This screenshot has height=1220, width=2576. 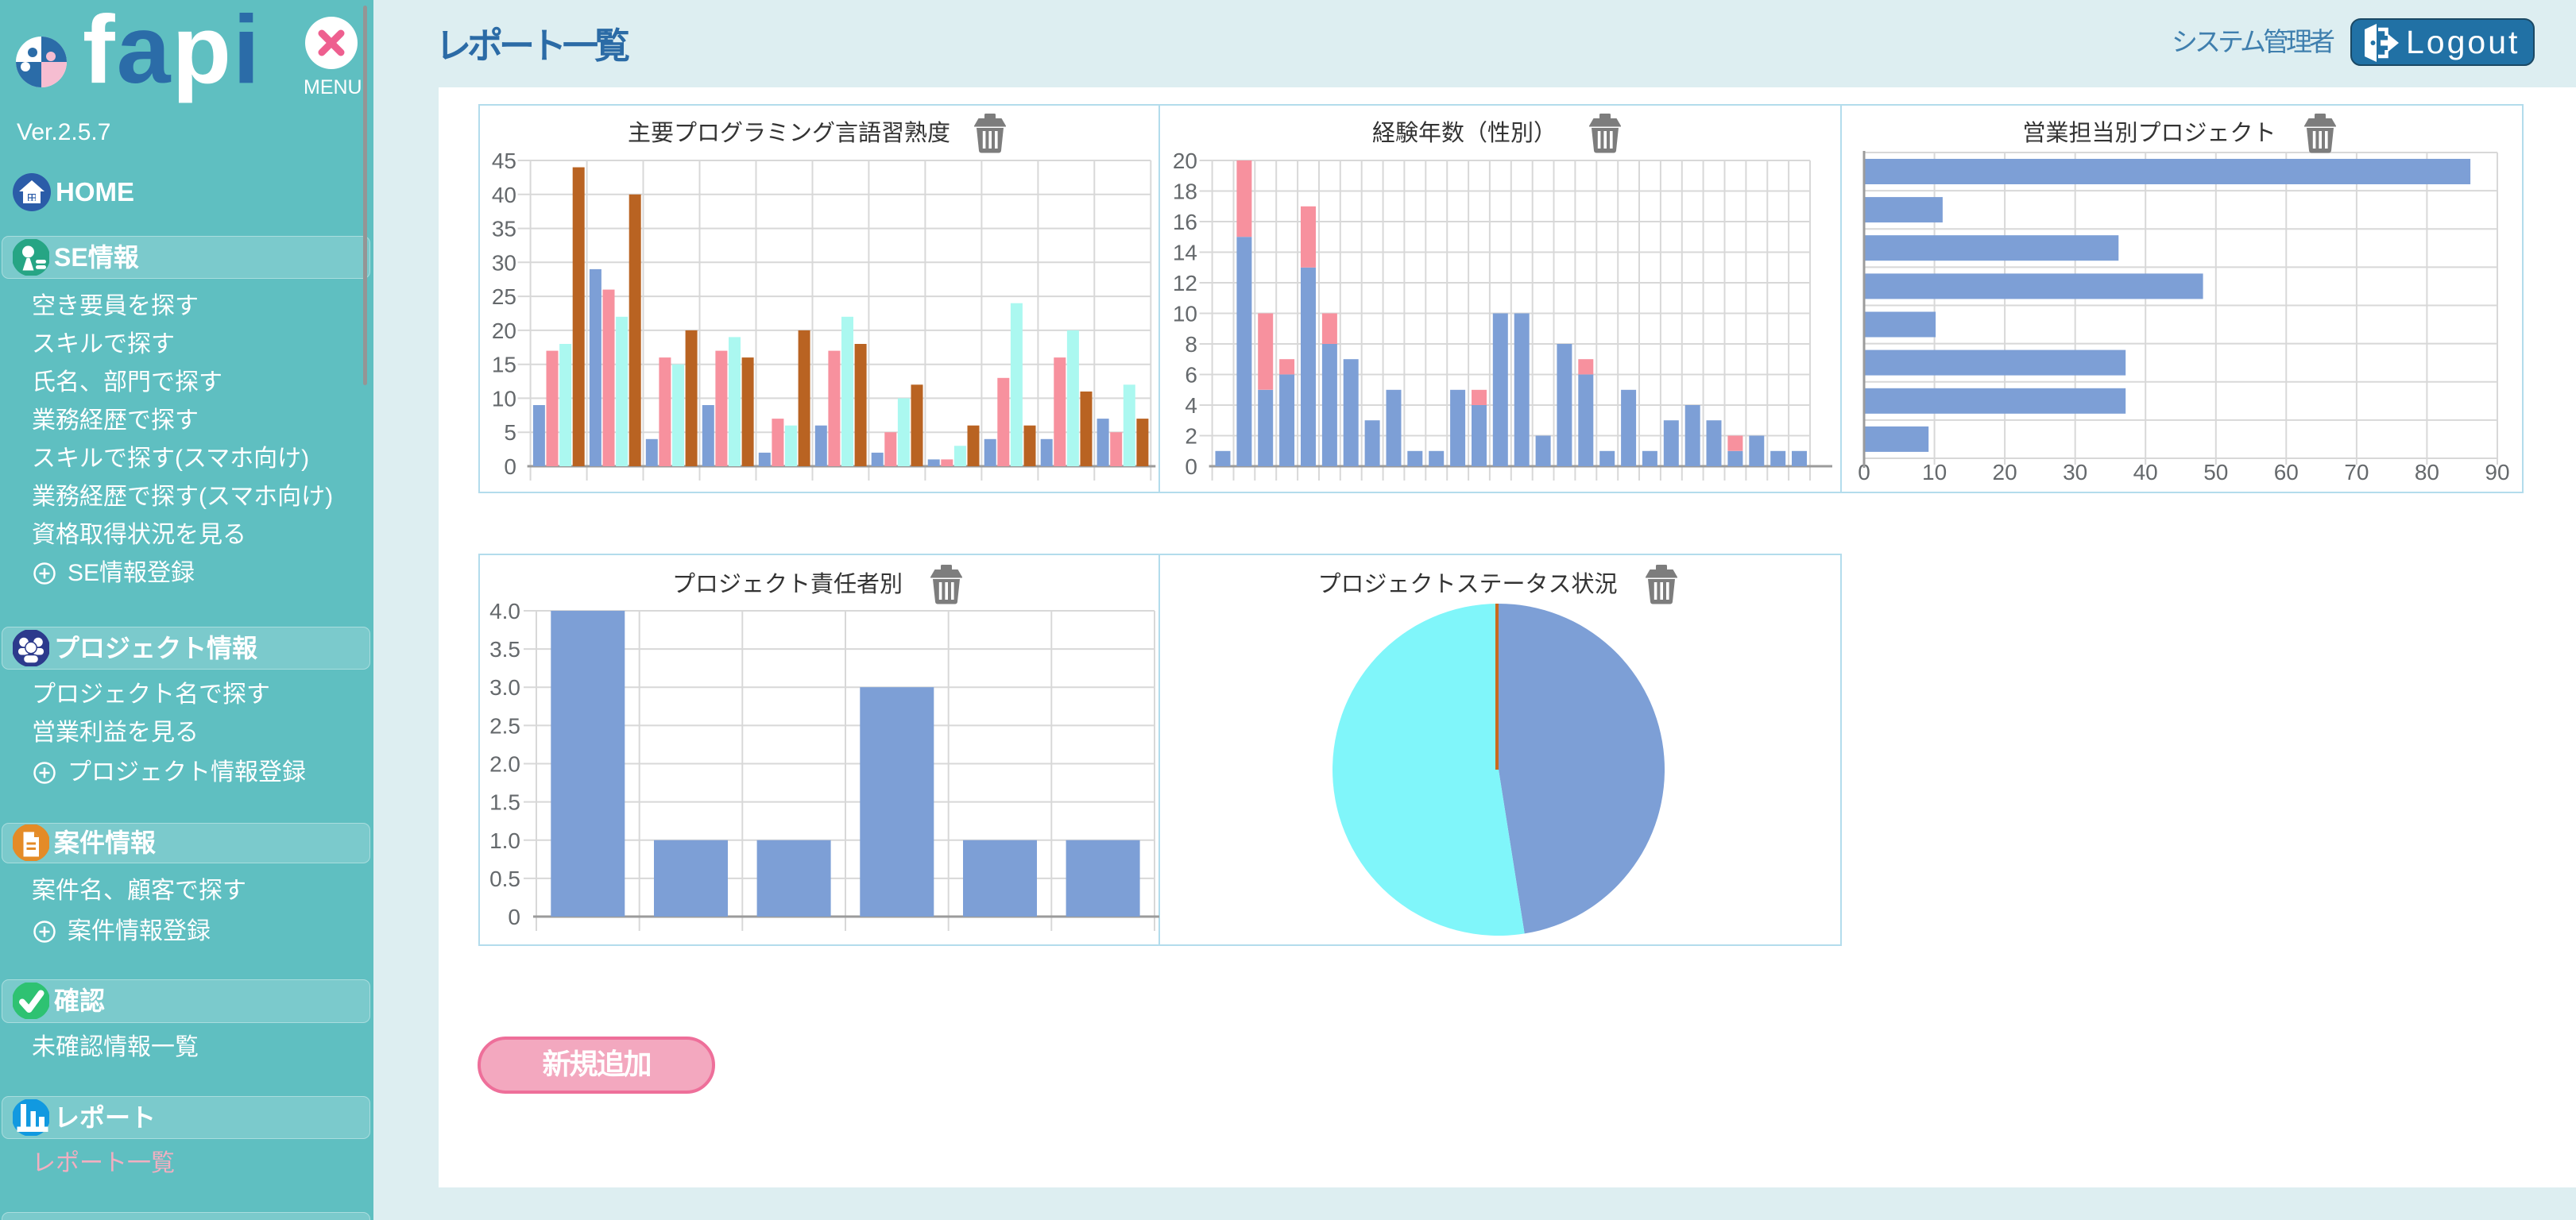 I want to click on svg-text: 1.0, so click(x=504, y=841).